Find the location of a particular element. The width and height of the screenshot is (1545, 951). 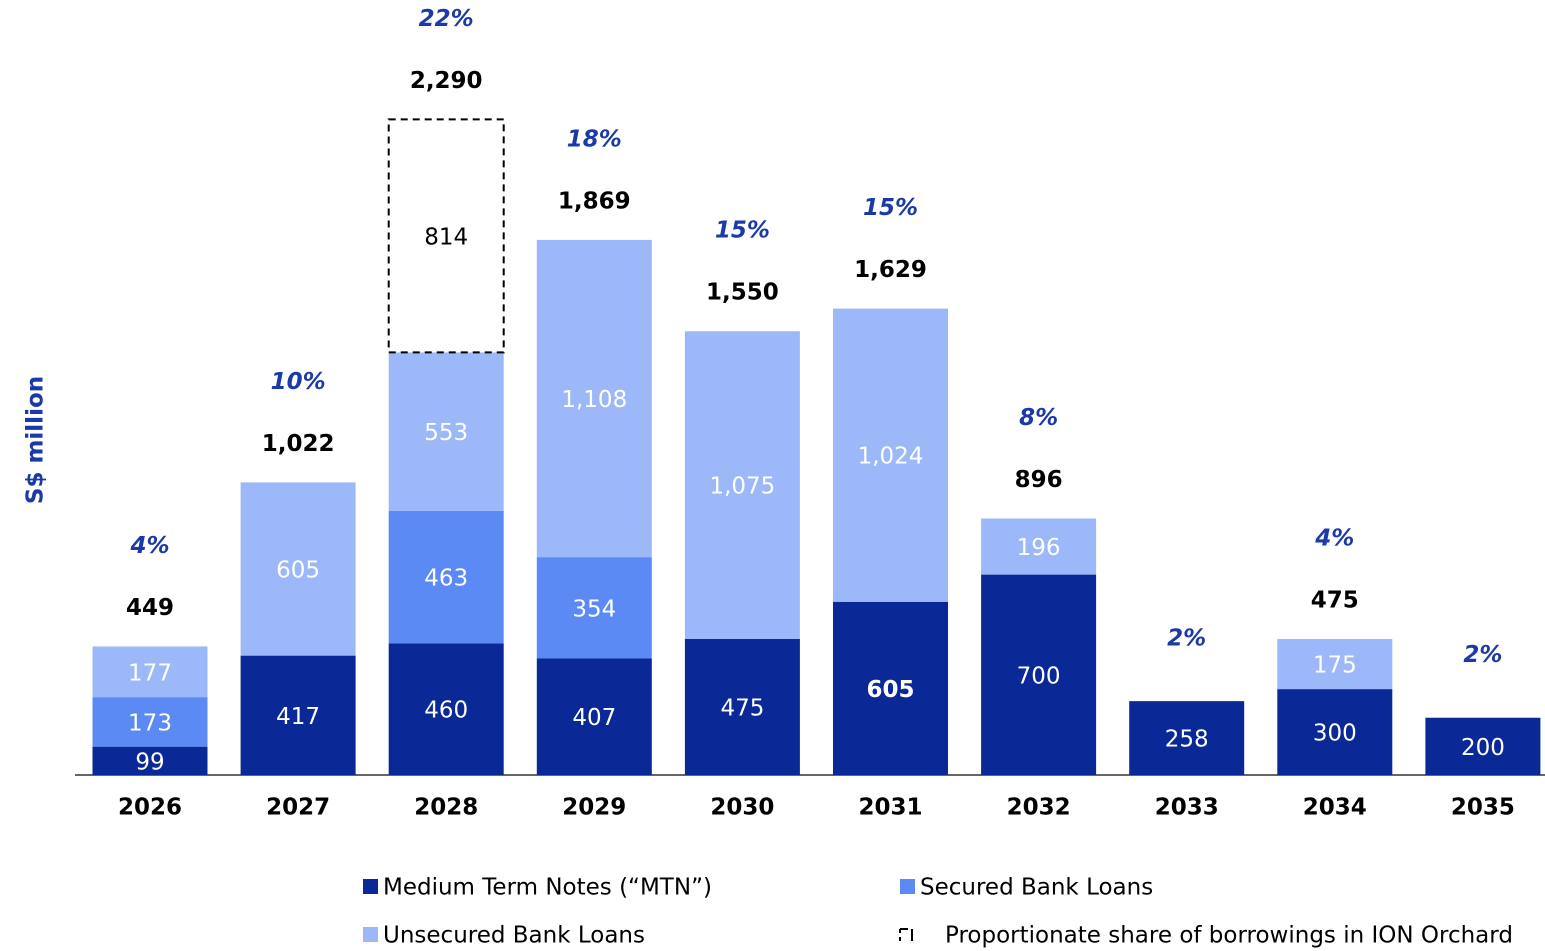

share-label: 10% is located at coordinates (298, 382).